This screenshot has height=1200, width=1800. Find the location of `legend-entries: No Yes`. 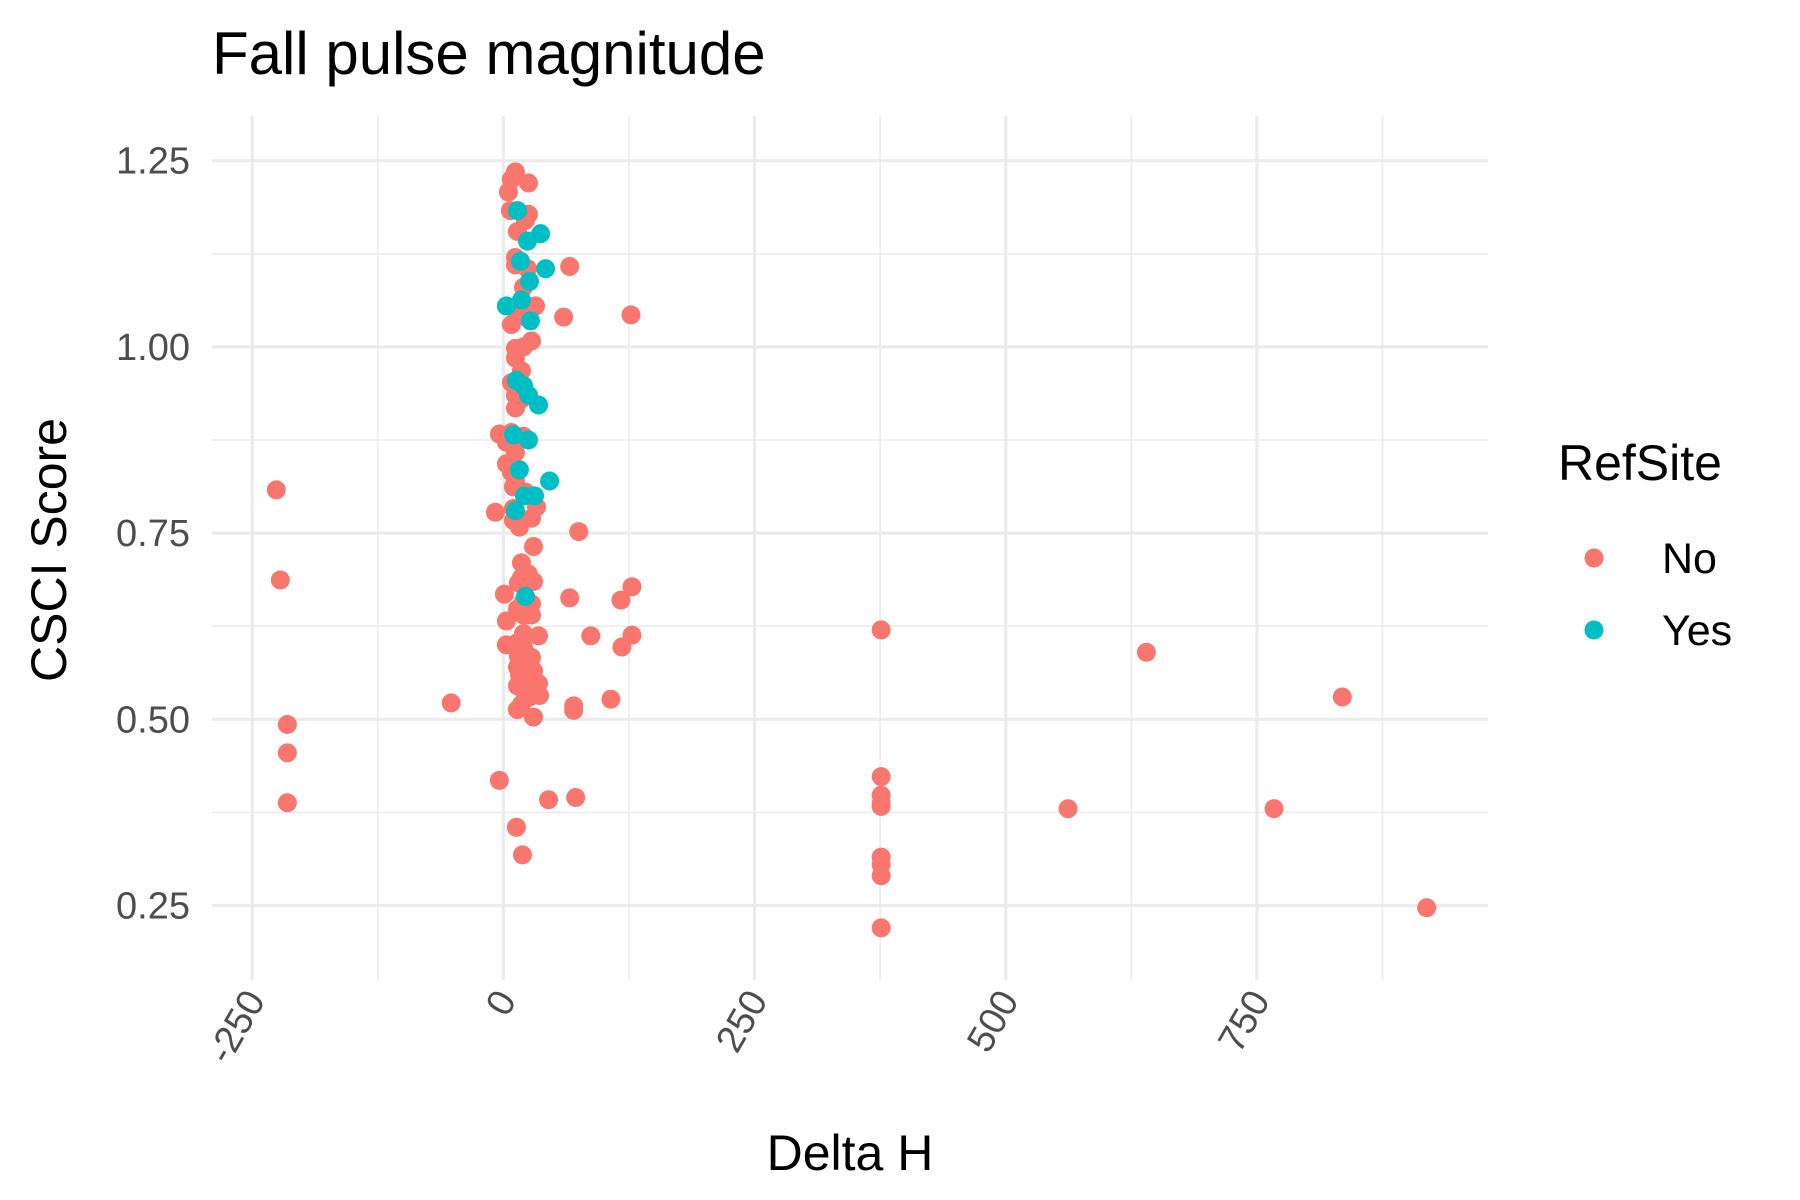

legend-entries: No Yes is located at coordinates (1658, 595).